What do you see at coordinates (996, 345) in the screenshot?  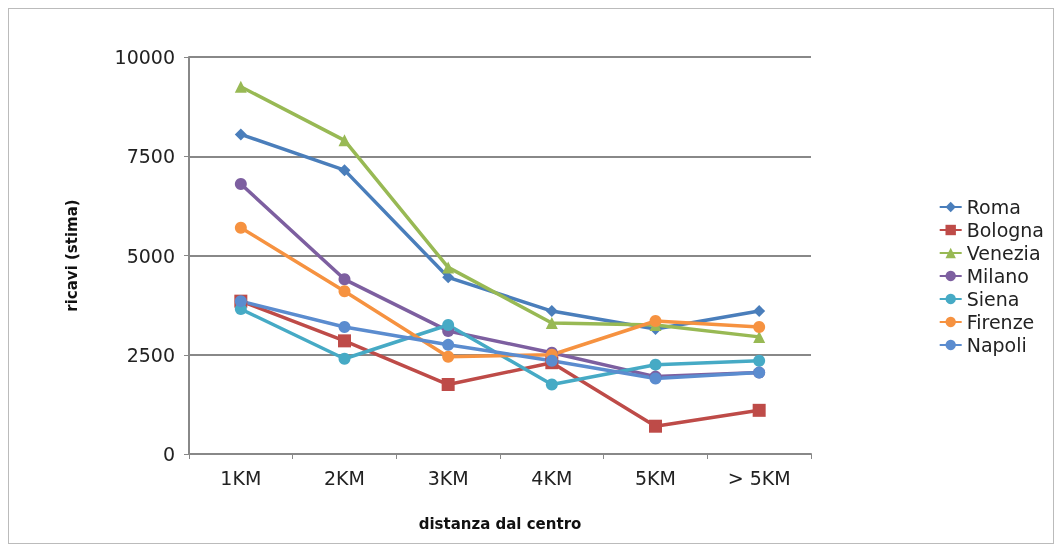 I see `legend-label: Napoli` at bounding box center [996, 345].